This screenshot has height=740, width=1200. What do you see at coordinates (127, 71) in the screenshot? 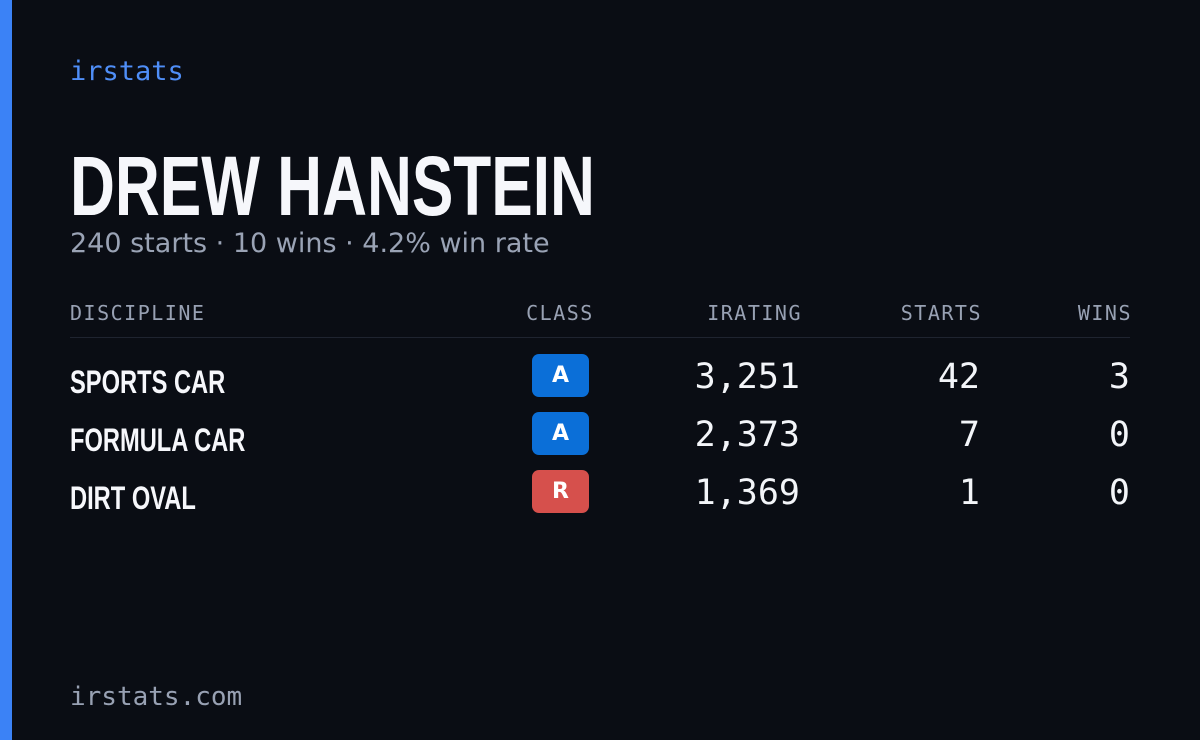
I see `brand: irstats` at bounding box center [127, 71].